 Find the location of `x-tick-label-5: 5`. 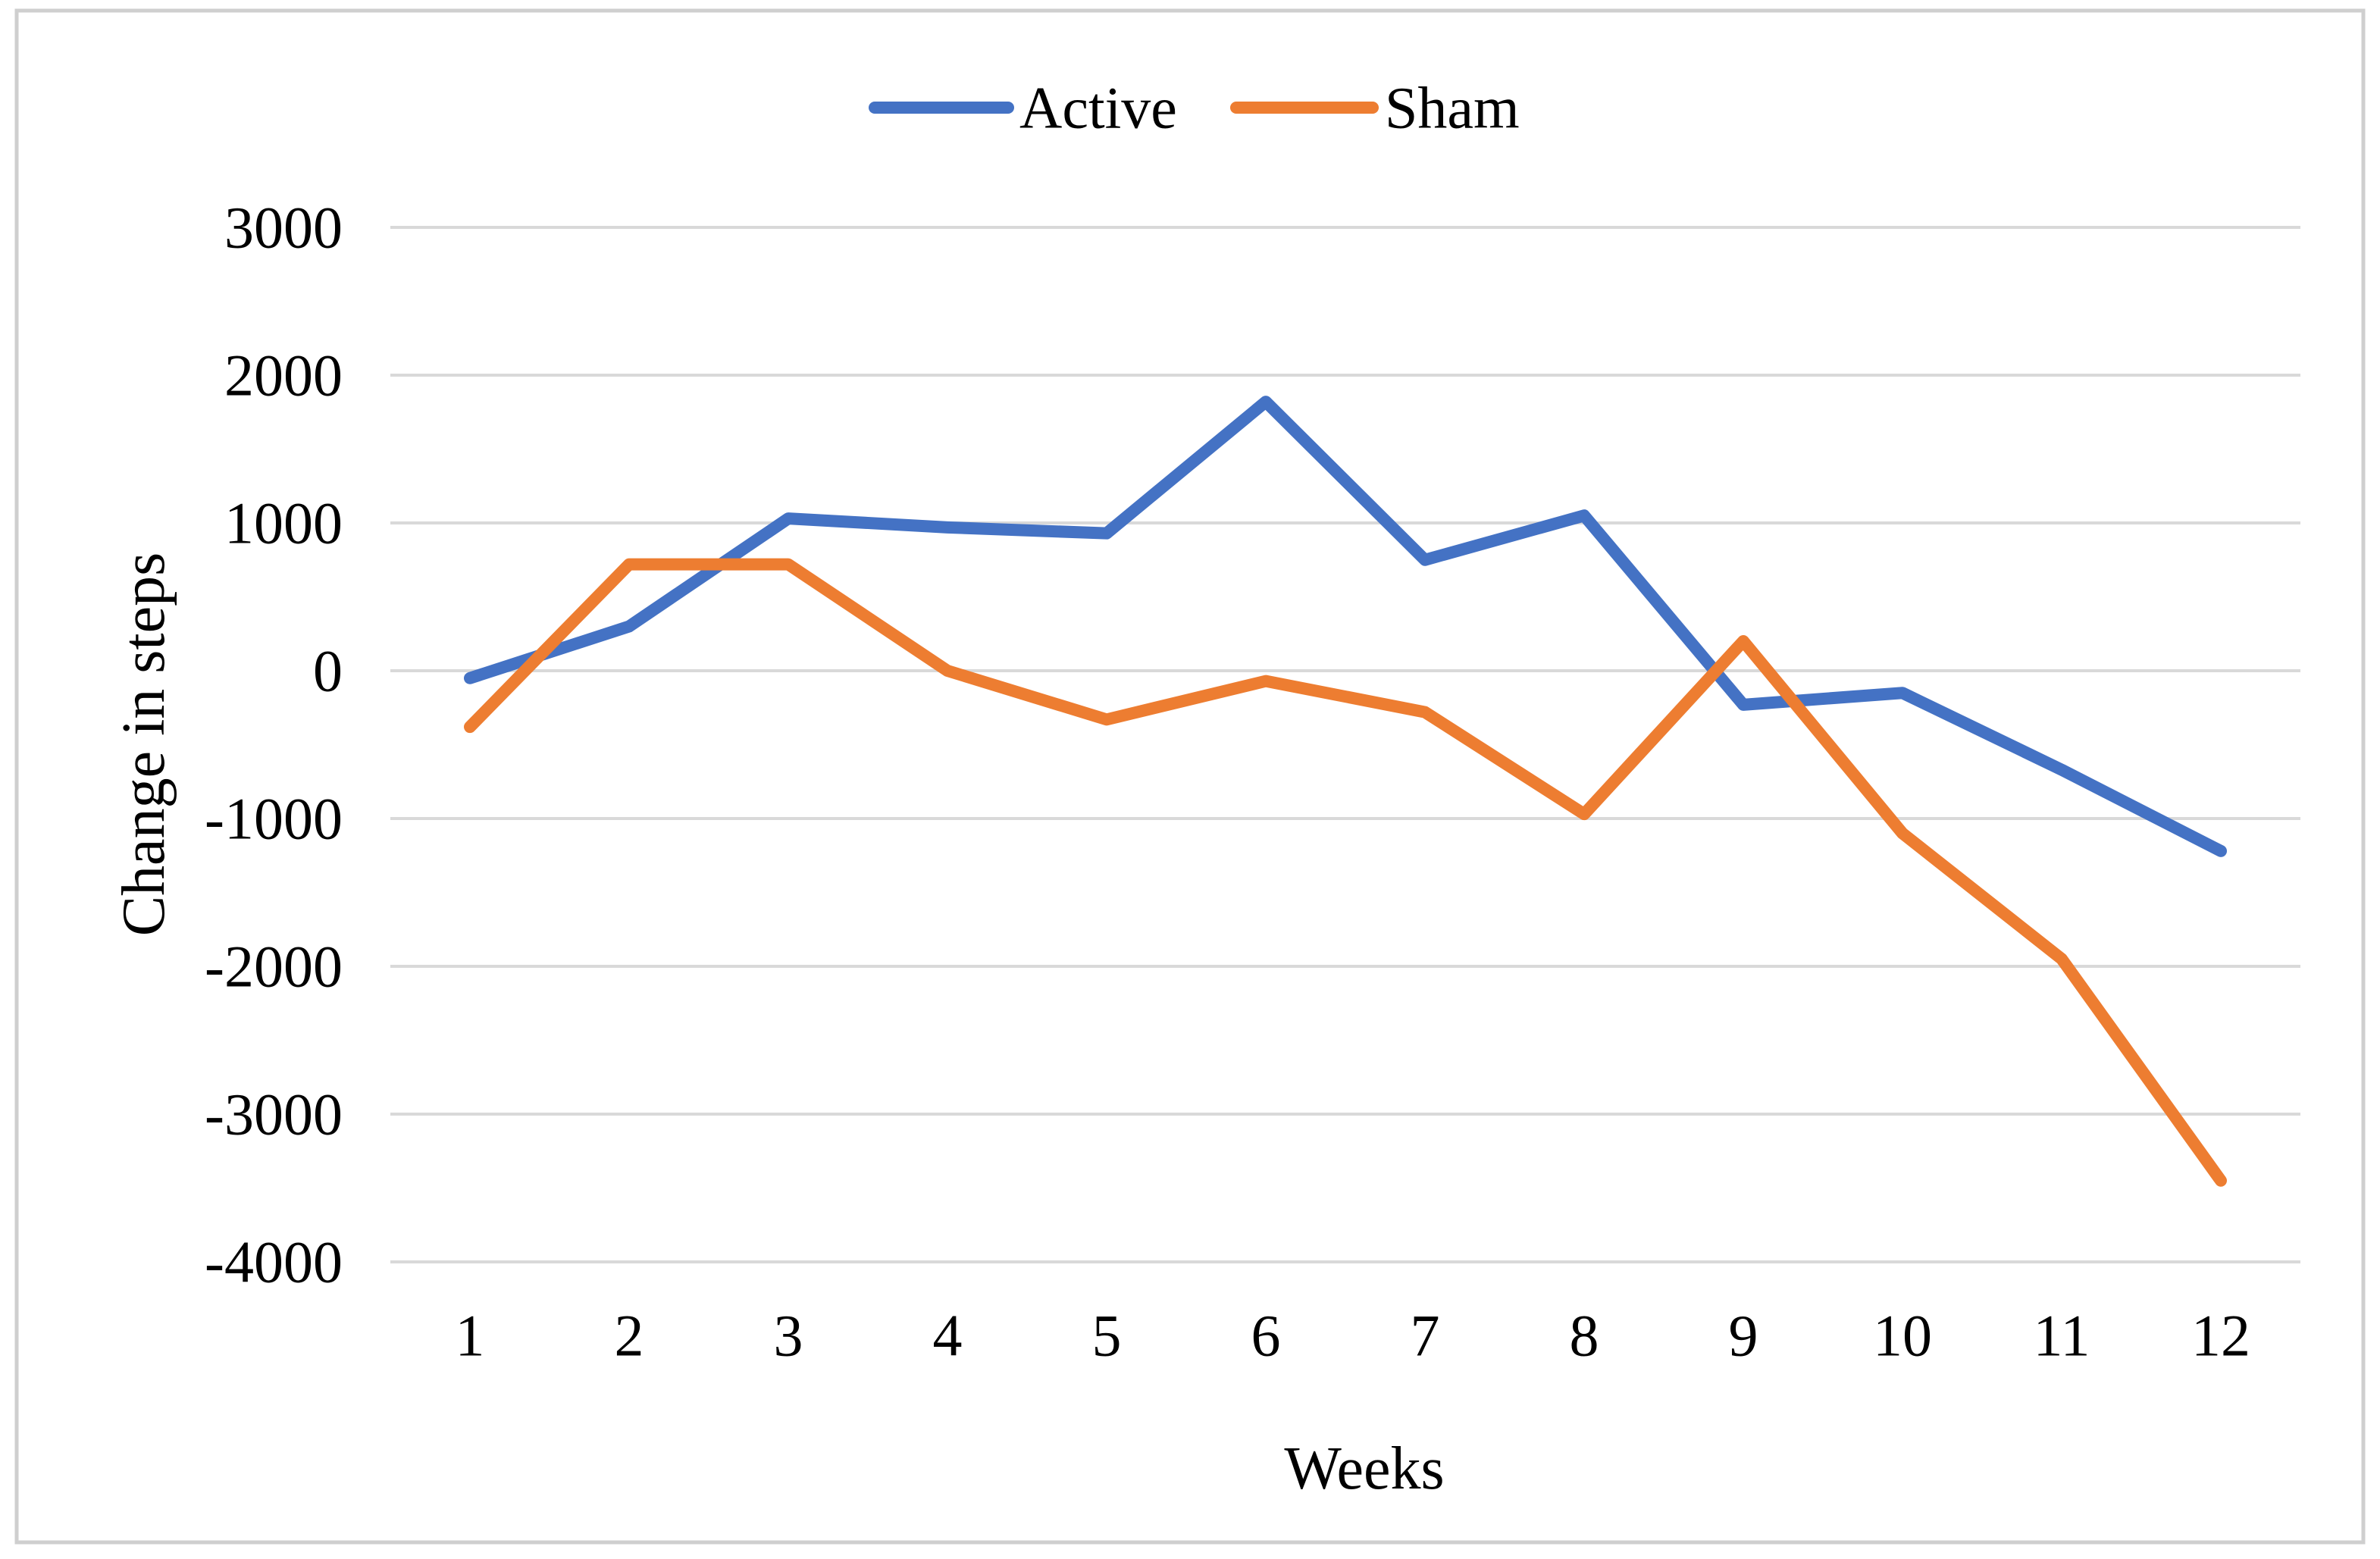

x-tick-label-5: 5 is located at coordinates (1107, 1336).